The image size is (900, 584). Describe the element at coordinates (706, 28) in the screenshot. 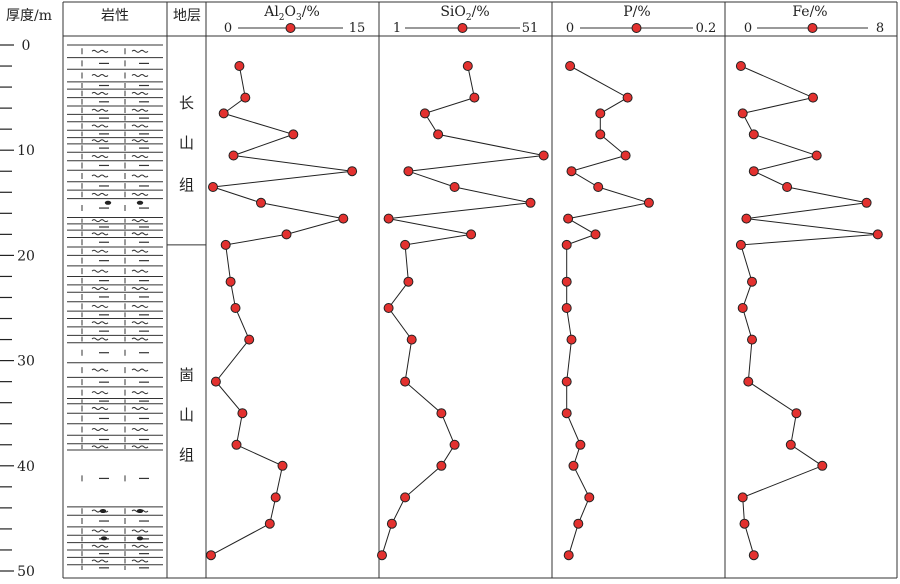

I see `tick-max-p: 0.2` at that location.